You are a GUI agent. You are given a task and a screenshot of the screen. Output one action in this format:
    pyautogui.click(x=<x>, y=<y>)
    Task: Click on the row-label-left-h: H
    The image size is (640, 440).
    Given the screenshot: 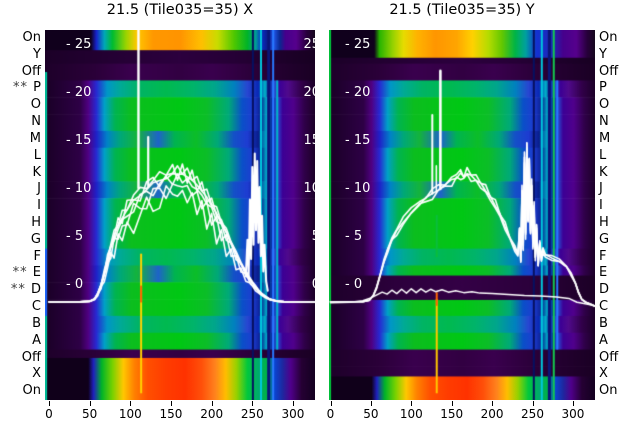 What is the action you would take?
    pyautogui.click(x=36, y=222)
    